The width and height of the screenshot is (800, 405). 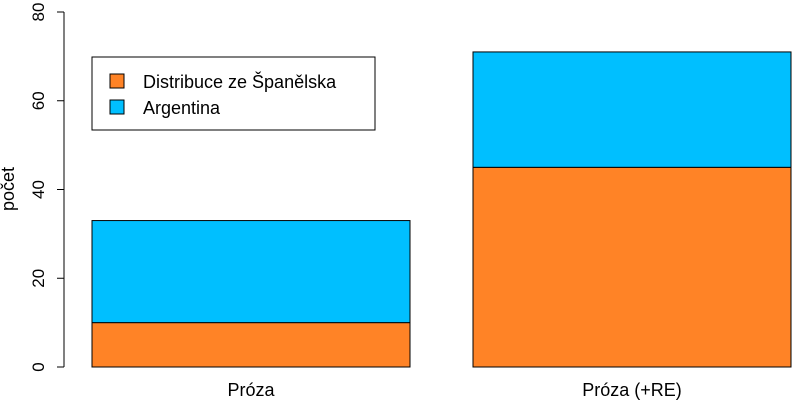 What do you see at coordinates (9, 189) in the screenshot?
I see `y-axis-label: počet` at bounding box center [9, 189].